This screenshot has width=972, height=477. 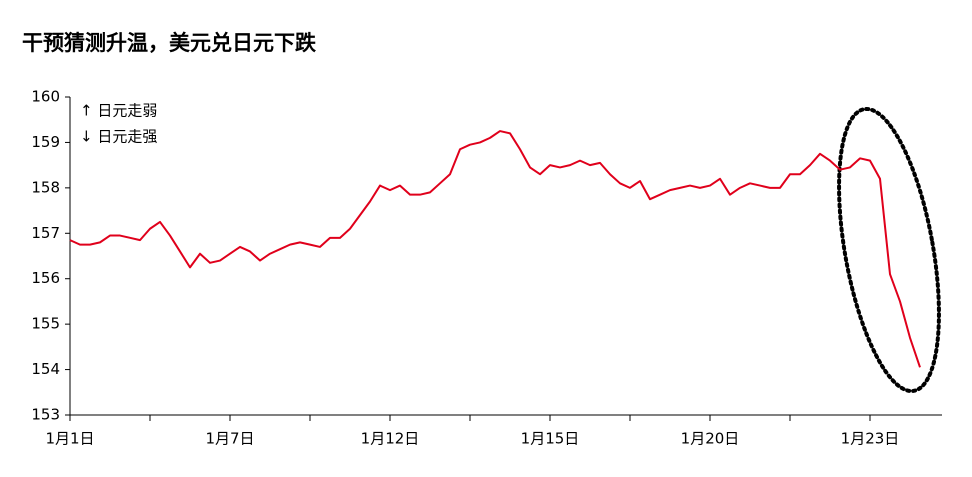 What do you see at coordinates (889, 250) in the screenshot?
I see `highlight-ellipse` at bounding box center [889, 250].